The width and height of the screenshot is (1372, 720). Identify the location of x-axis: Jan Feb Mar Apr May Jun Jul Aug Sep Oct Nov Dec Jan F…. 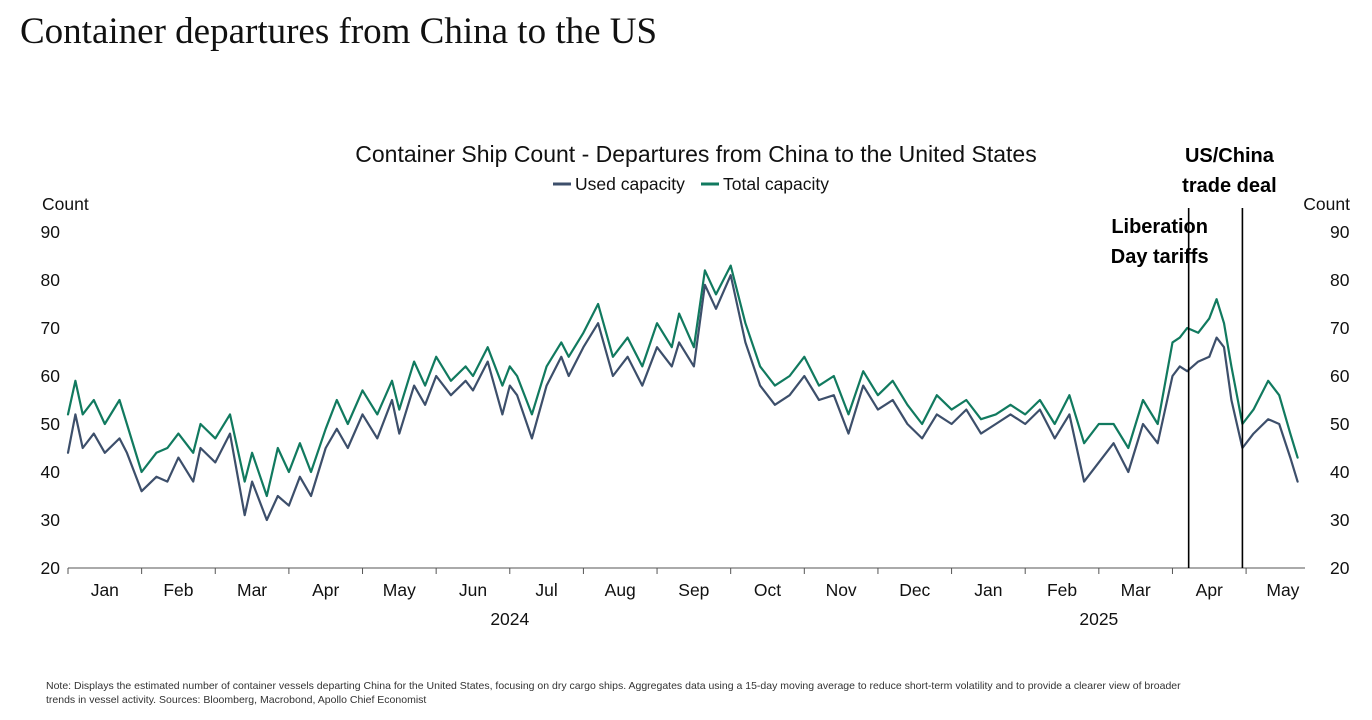
(686, 598).